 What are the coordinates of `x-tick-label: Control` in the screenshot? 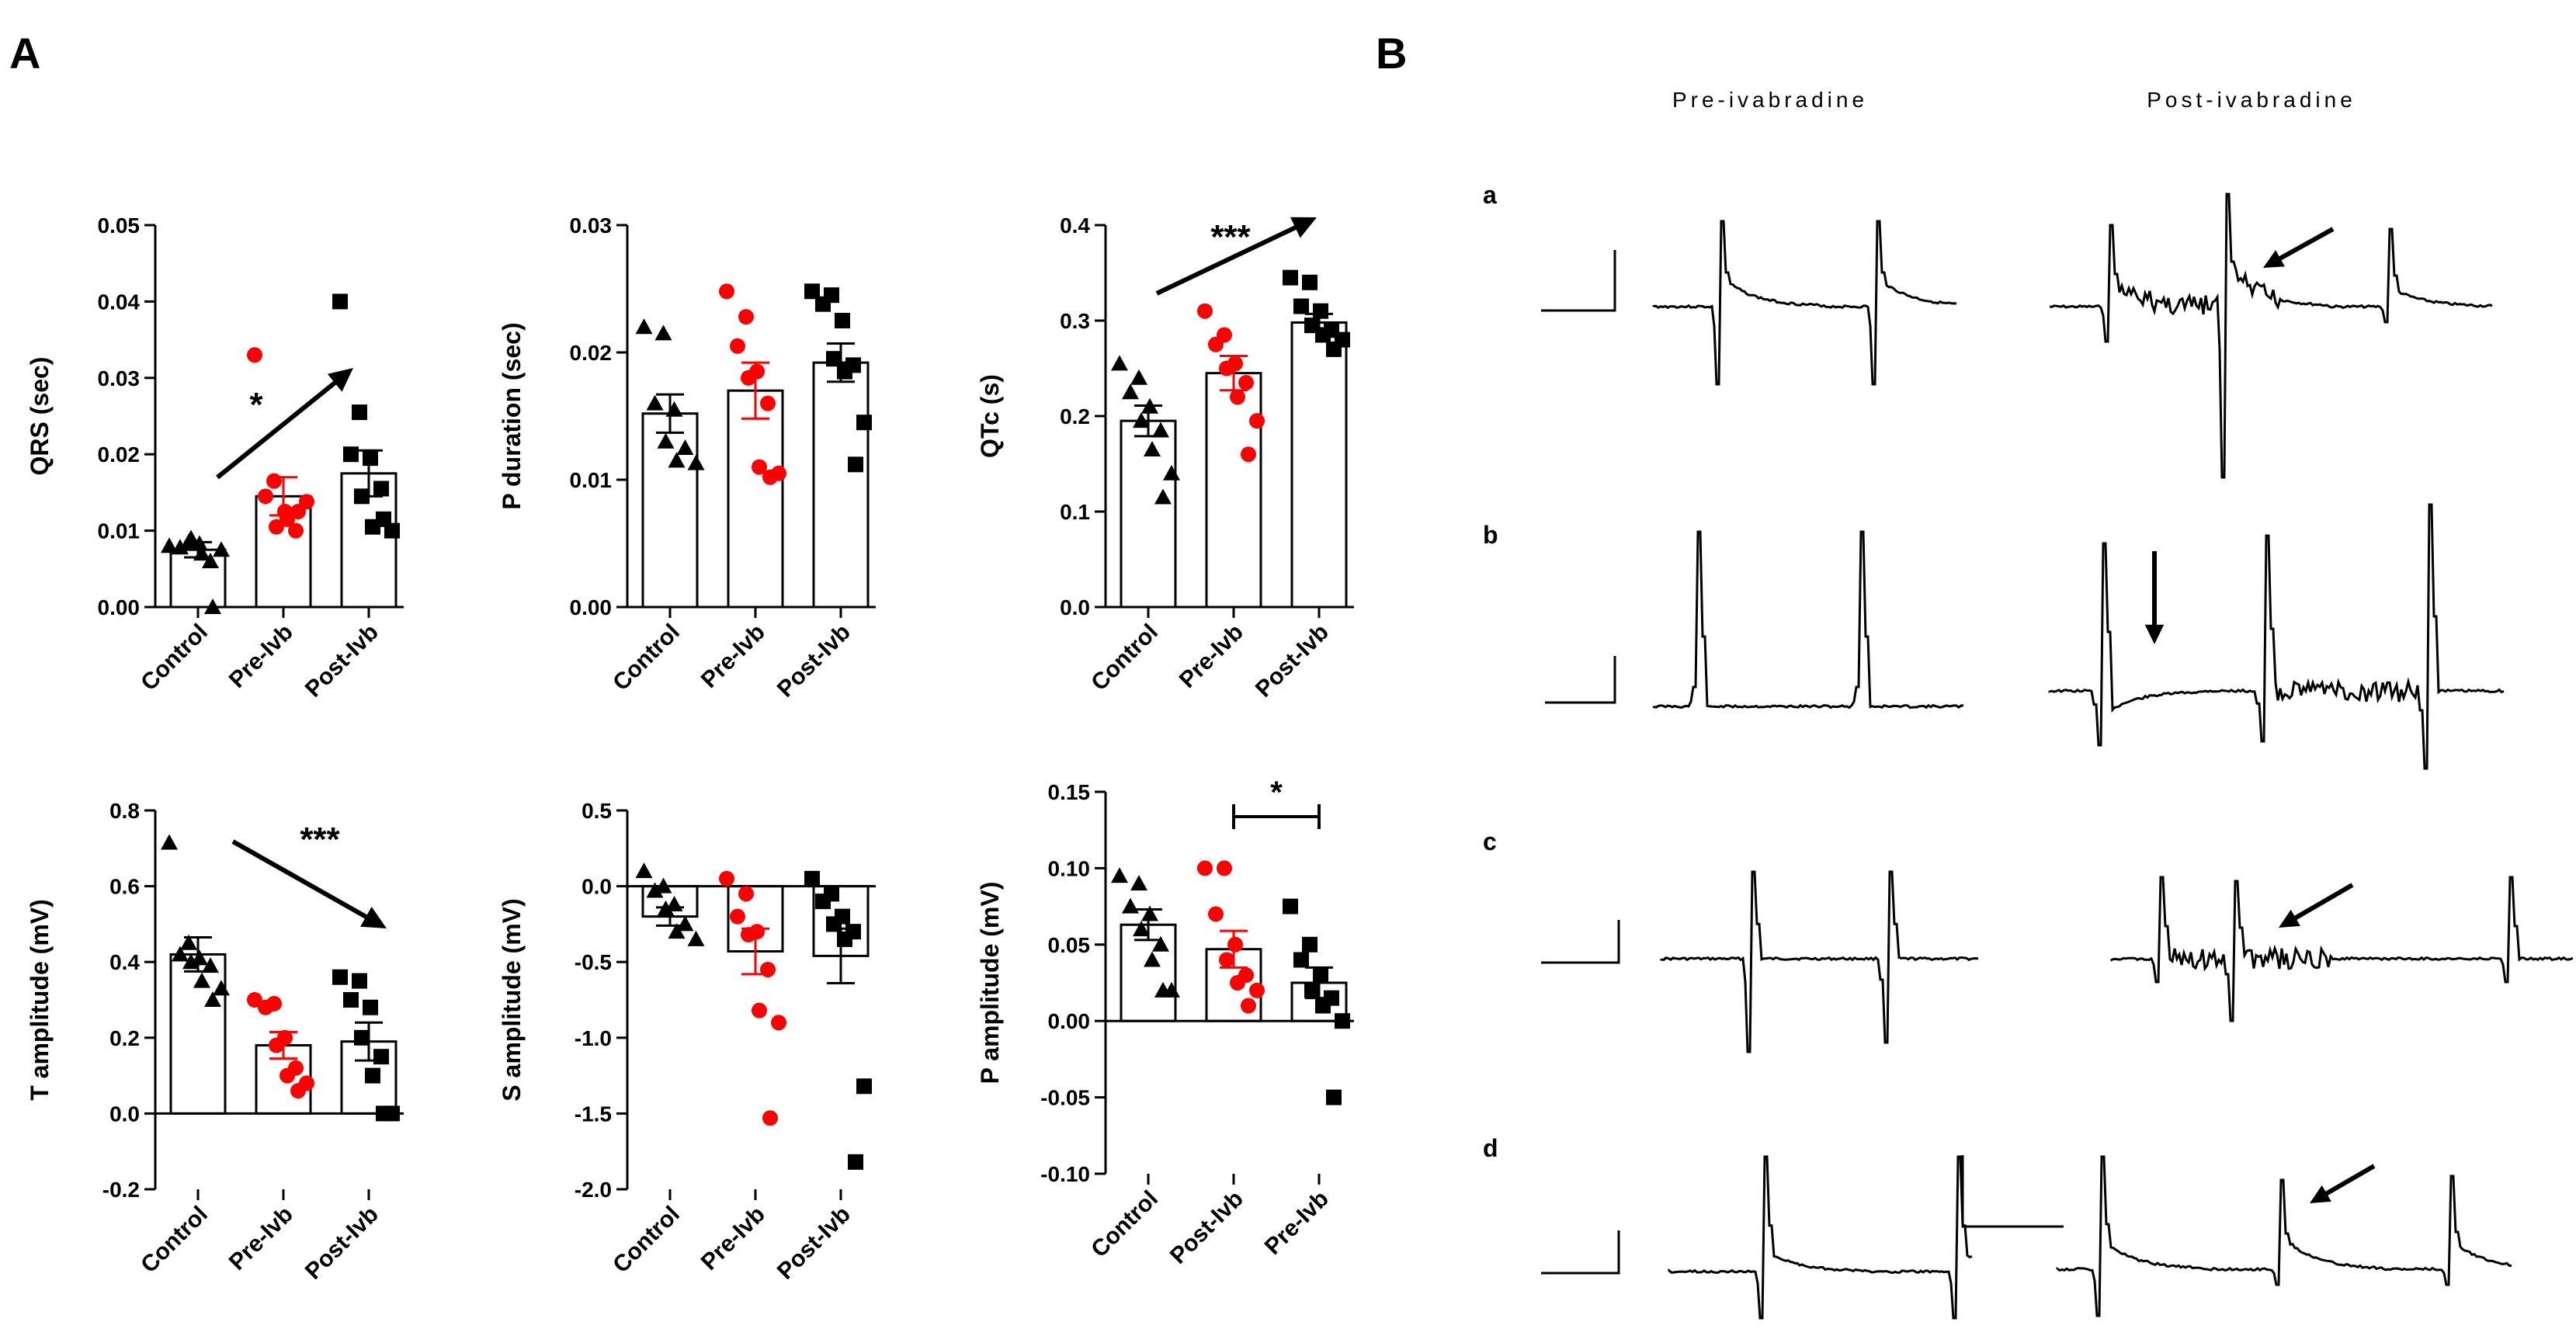 It's located at (174, 657).